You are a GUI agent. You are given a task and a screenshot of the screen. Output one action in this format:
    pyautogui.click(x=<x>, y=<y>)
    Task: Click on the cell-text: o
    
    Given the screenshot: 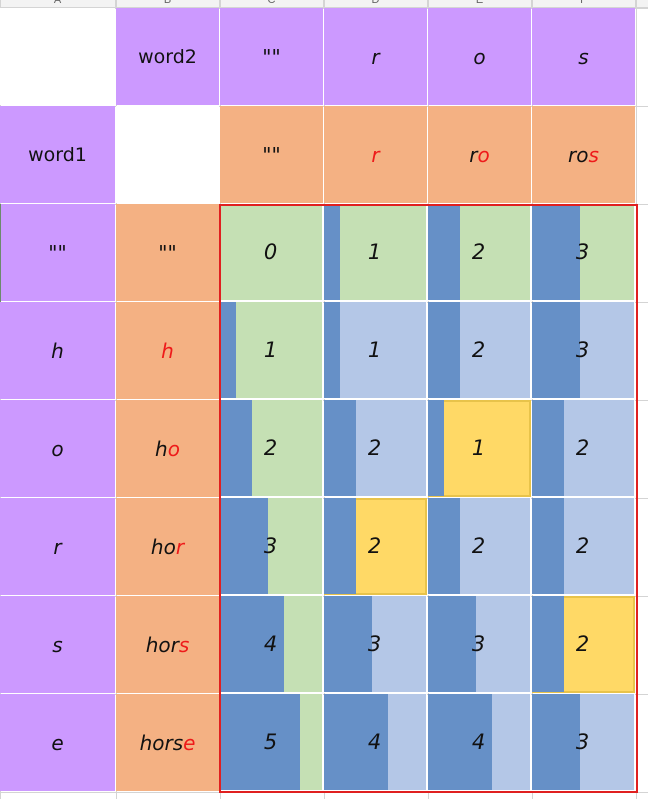 What is the action you would take?
    pyautogui.click(x=57, y=448)
    